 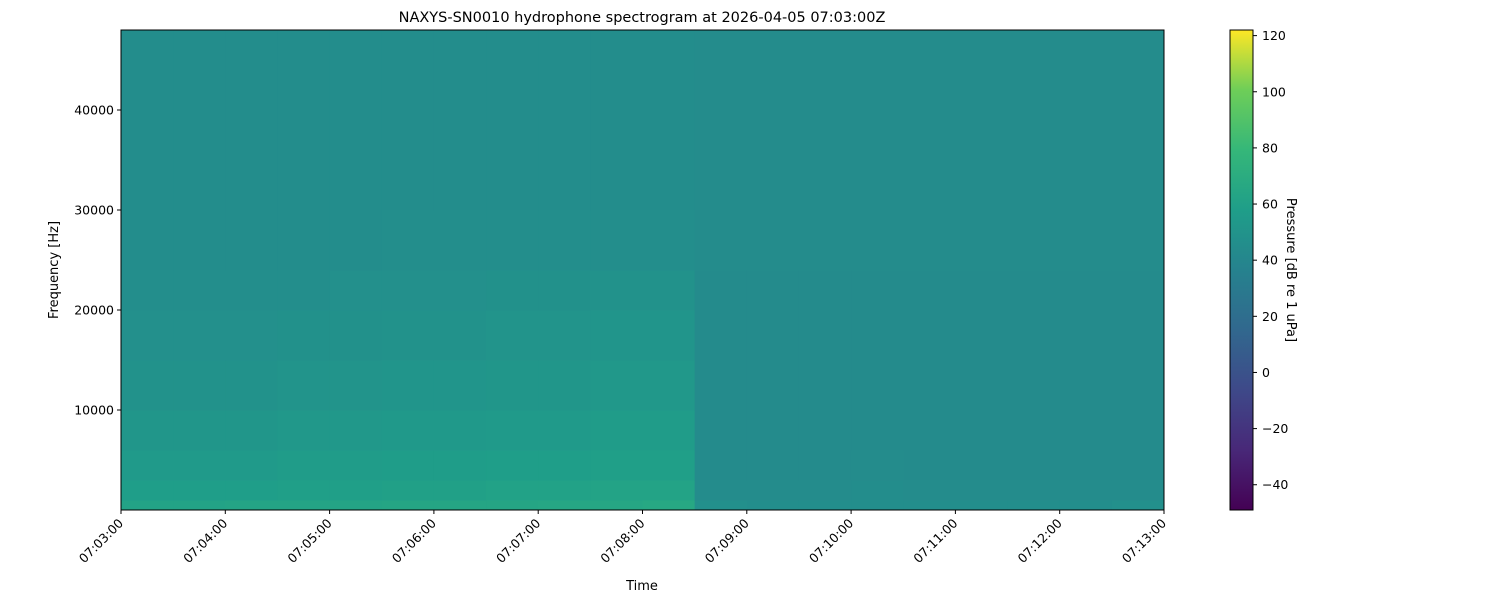 I want to click on colorbar-tick-label: −40, so click(x=1275, y=484).